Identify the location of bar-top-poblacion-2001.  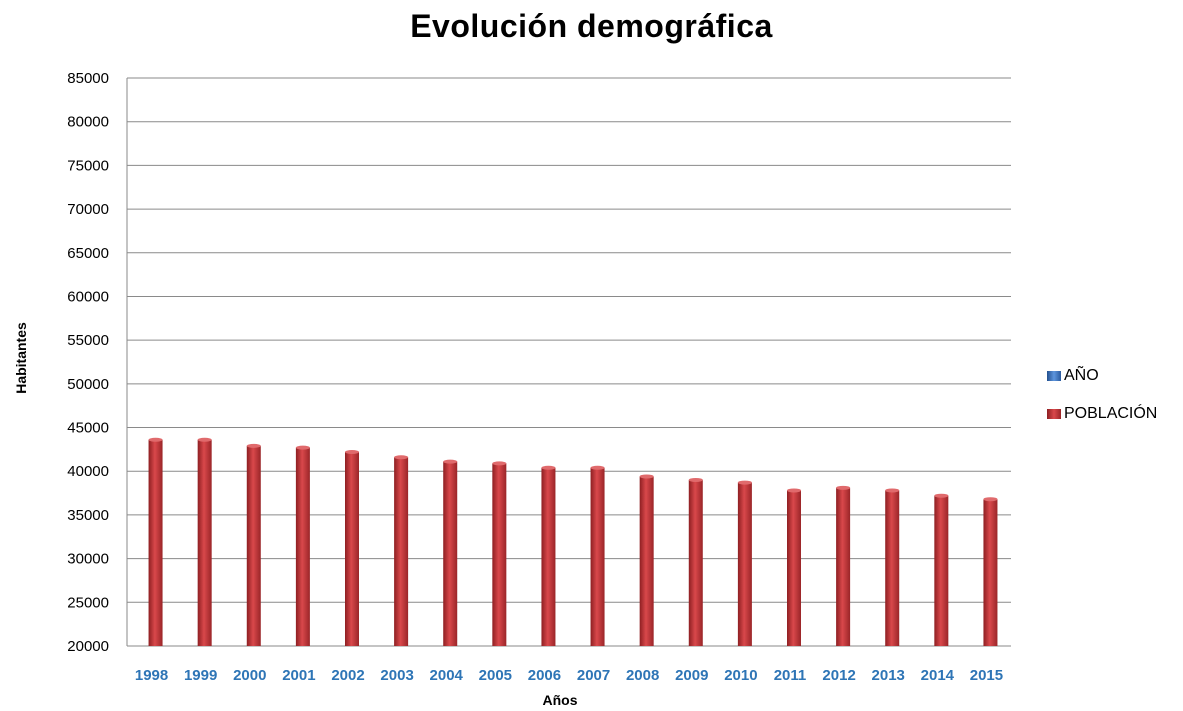
(302, 447).